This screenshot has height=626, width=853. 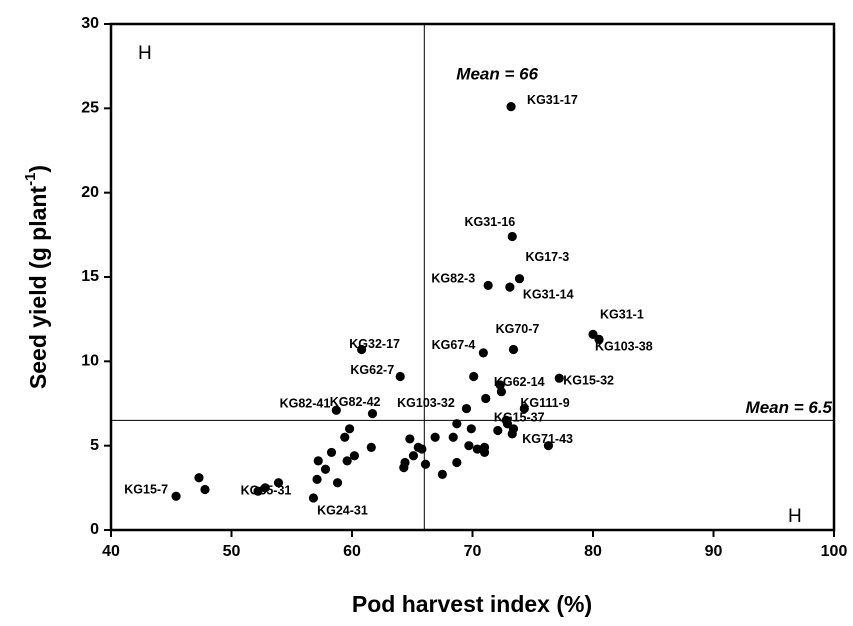 I want to click on y-axis-title-text: Seed yield (g plant, so click(x=38, y=288).